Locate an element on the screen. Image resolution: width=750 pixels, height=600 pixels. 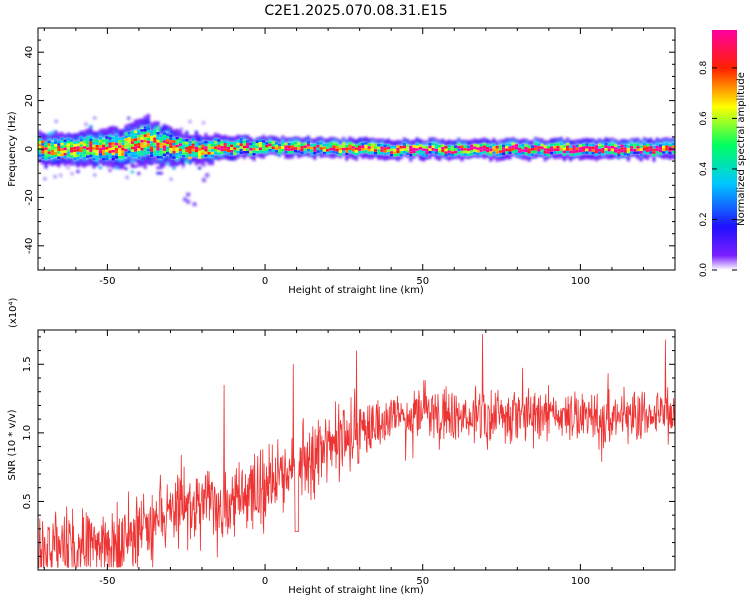
spectrogram-y-tick-label: 20 is located at coordinates (29, 100).